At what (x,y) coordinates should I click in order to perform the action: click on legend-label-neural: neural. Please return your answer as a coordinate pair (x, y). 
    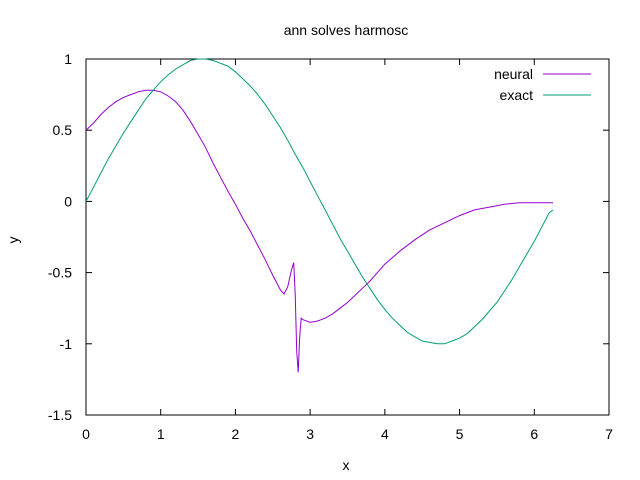
    Looking at the image, I should click on (513, 74).